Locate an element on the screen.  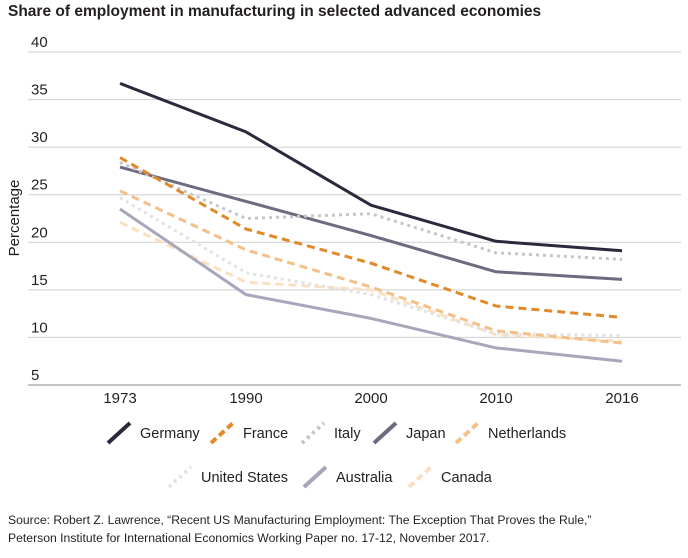
legend-label: Netherlands is located at coordinates (527, 434).